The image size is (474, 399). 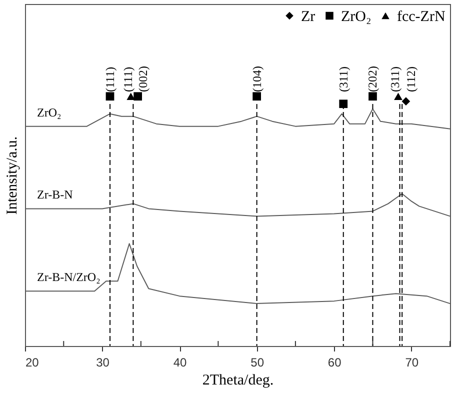 What do you see at coordinates (373, 79) in the screenshot?
I see `text: (202)` at bounding box center [373, 79].